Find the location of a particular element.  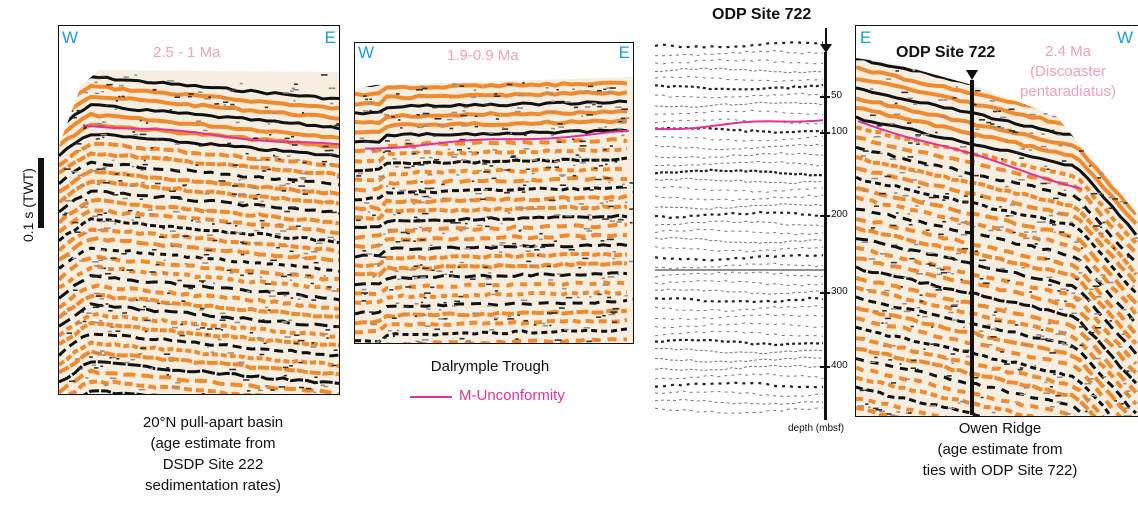

caption-line: Owen Ridge is located at coordinates (1000, 428).